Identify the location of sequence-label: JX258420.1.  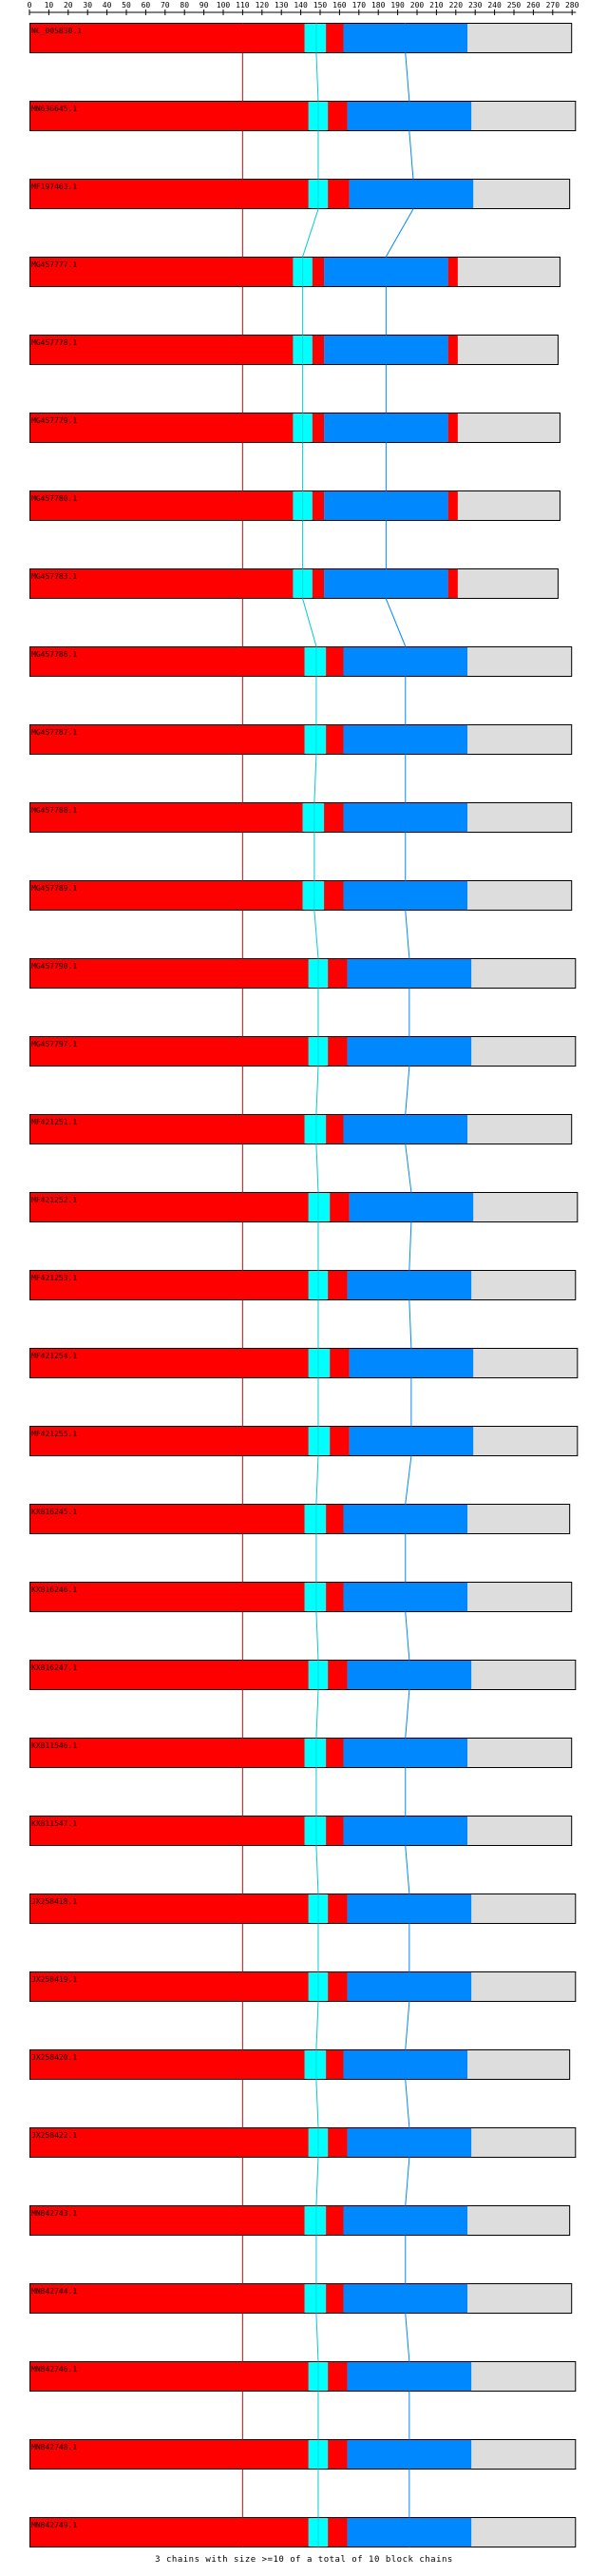
(54, 2058).